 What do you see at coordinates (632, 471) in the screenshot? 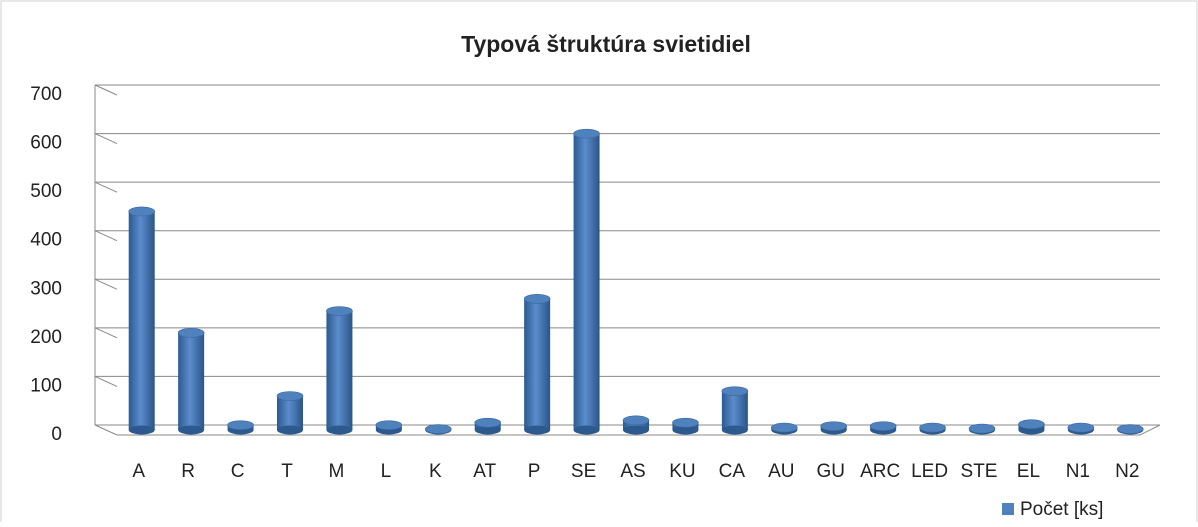
I see `x-tick-label: AS` at bounding box center [632, 471].